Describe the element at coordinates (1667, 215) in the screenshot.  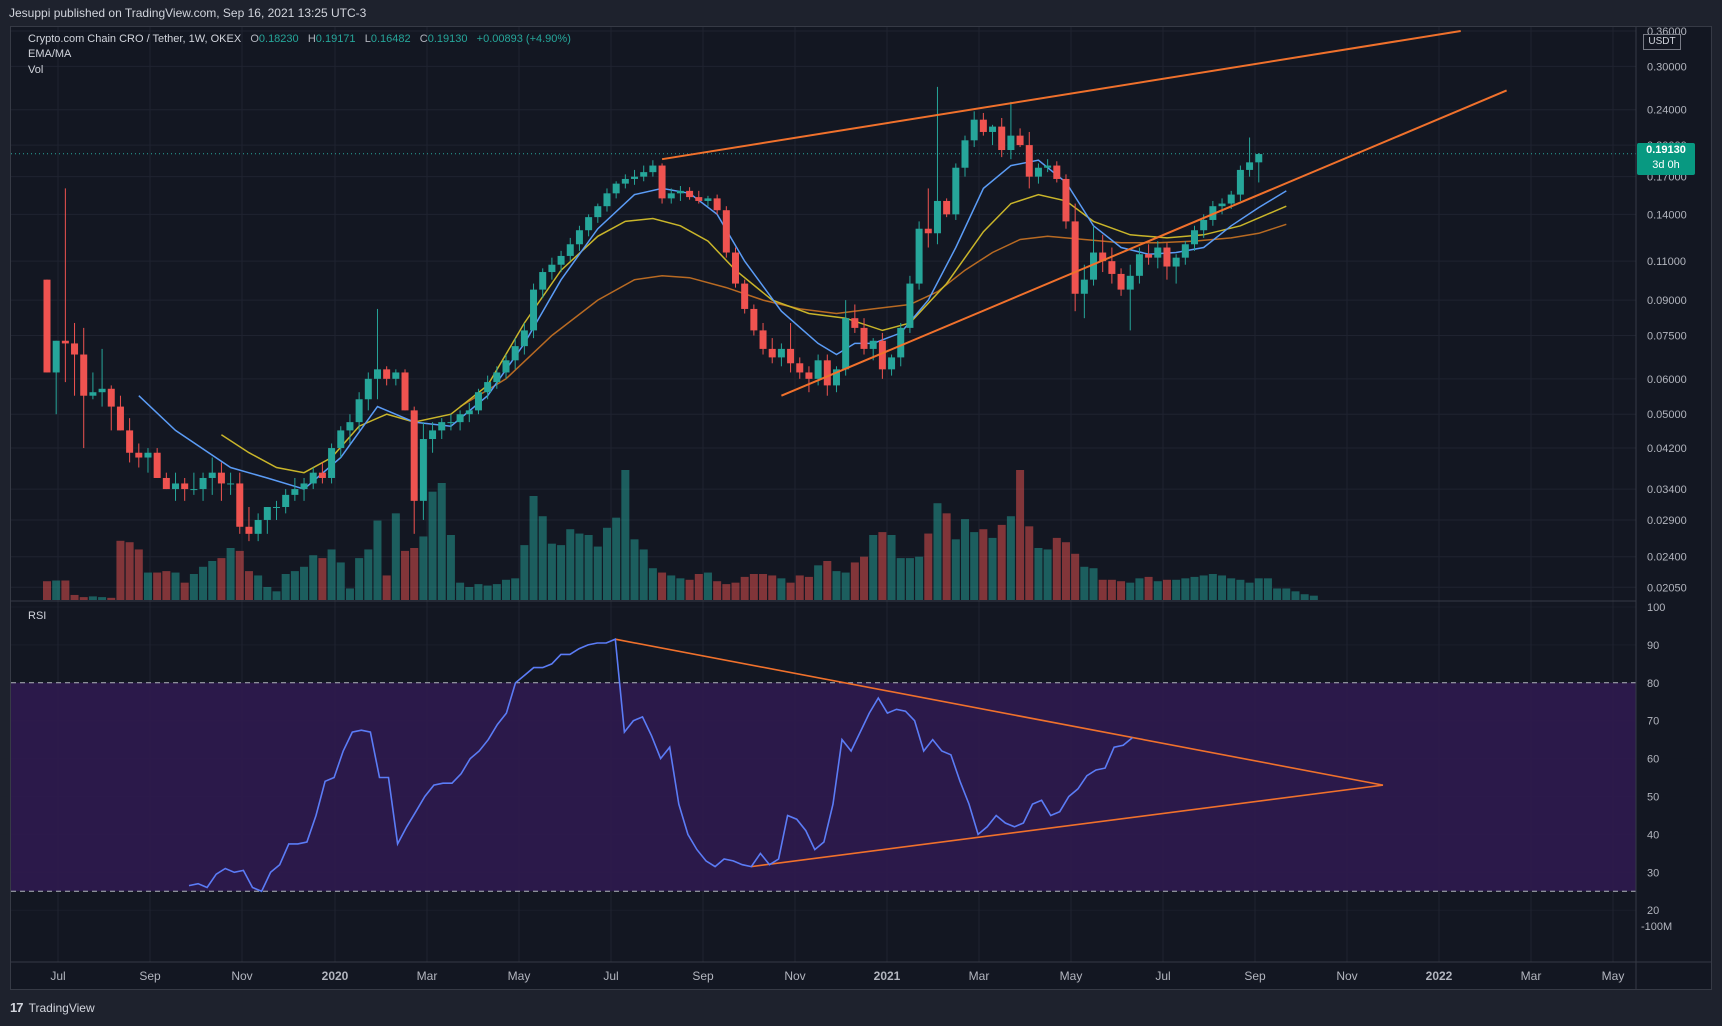
I see `price-tick-label: 0.14000` at that location.